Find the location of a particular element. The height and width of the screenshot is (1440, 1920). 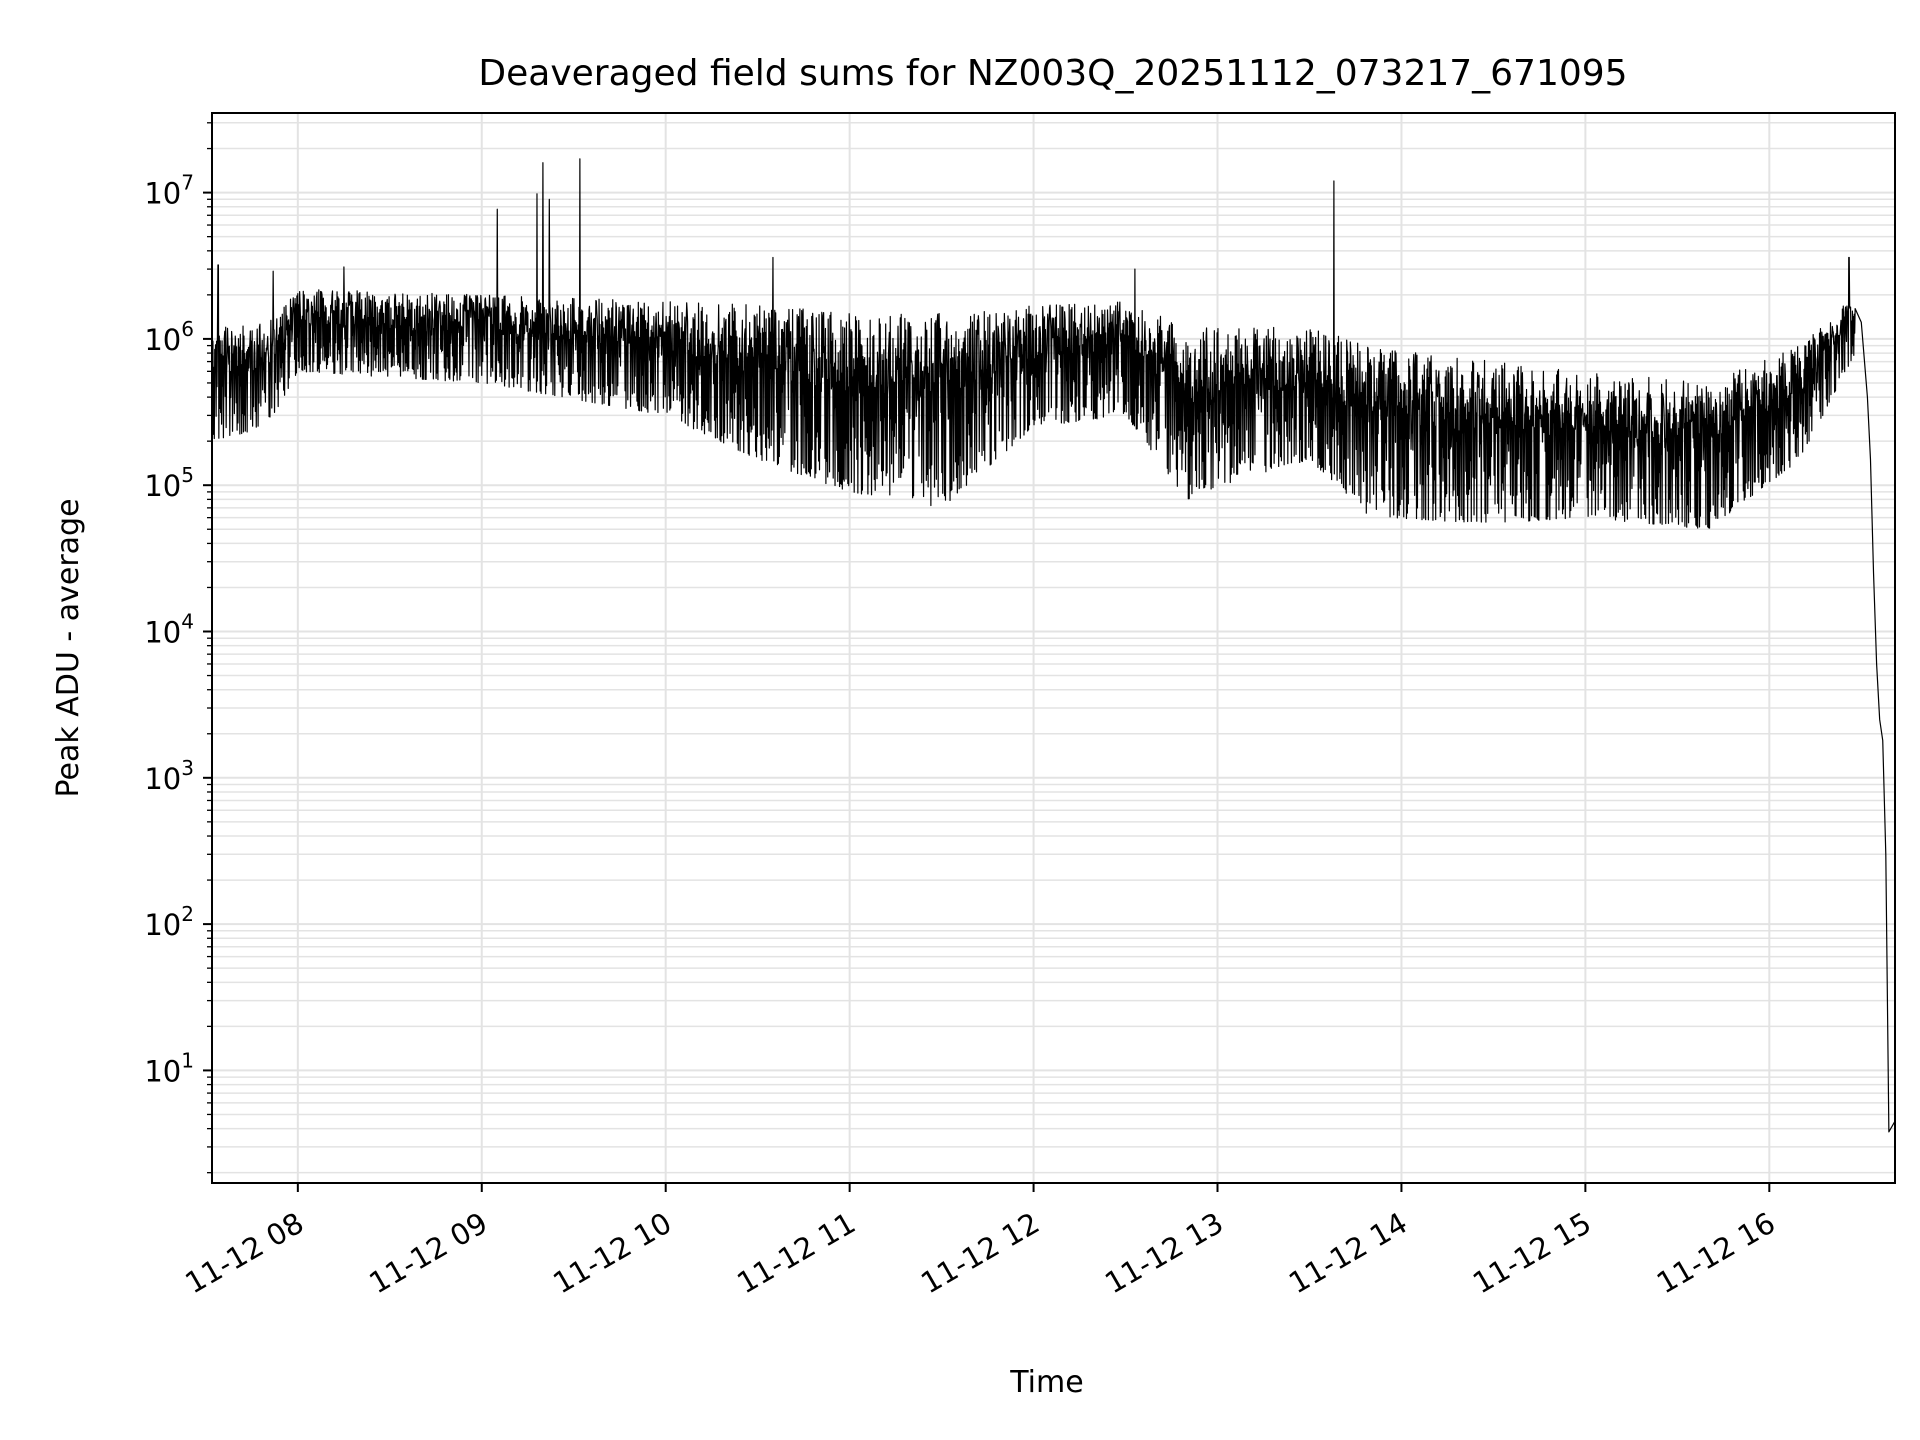

y-tick-label: 10⁶ is located at coordinates (169, 337).